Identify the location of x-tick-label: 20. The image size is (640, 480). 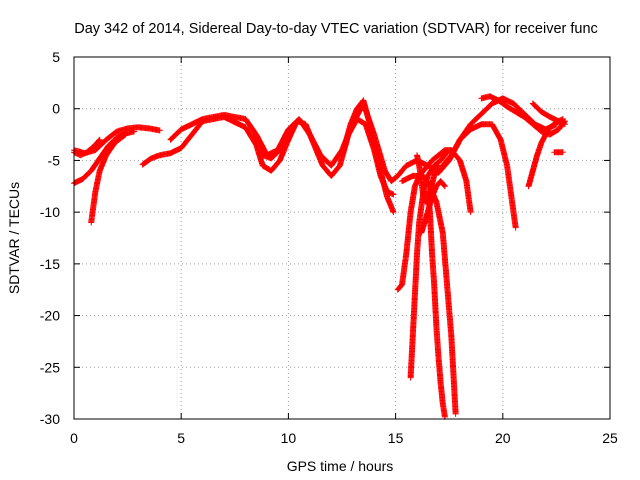
(503, 438).